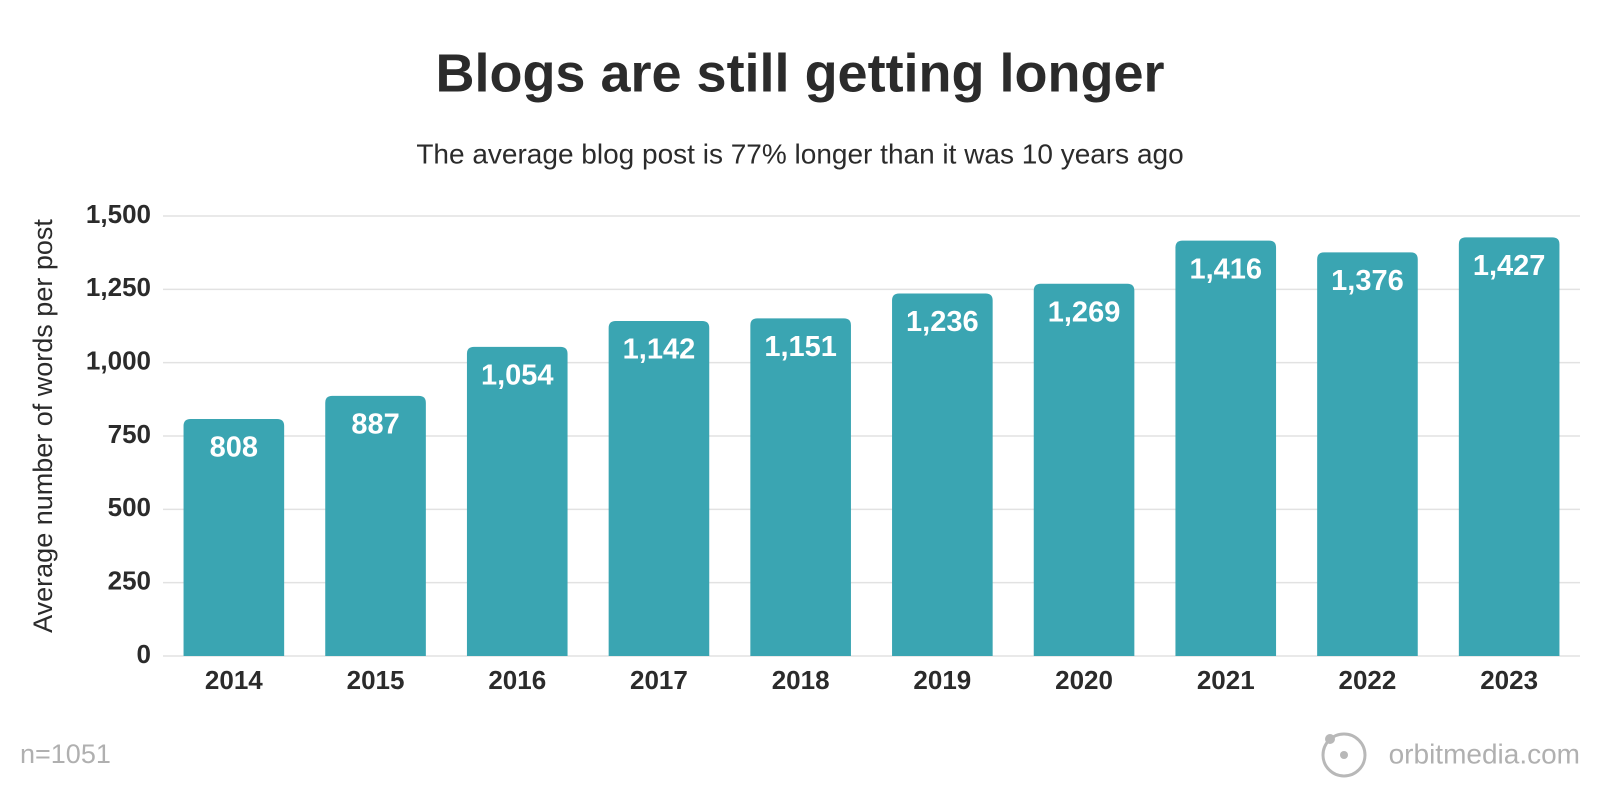  Describe the element at coordinates (942, 322) in the screenshot. I see `value-label: 1,236` at that location.